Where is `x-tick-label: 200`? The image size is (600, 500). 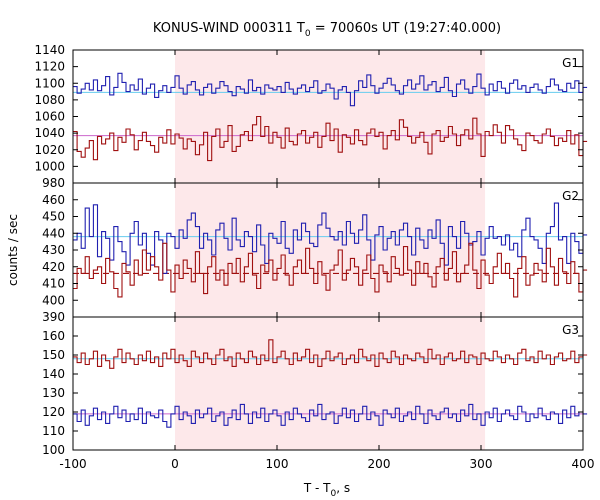
x-tick-label: 200 is located at coordinates (379, 464).